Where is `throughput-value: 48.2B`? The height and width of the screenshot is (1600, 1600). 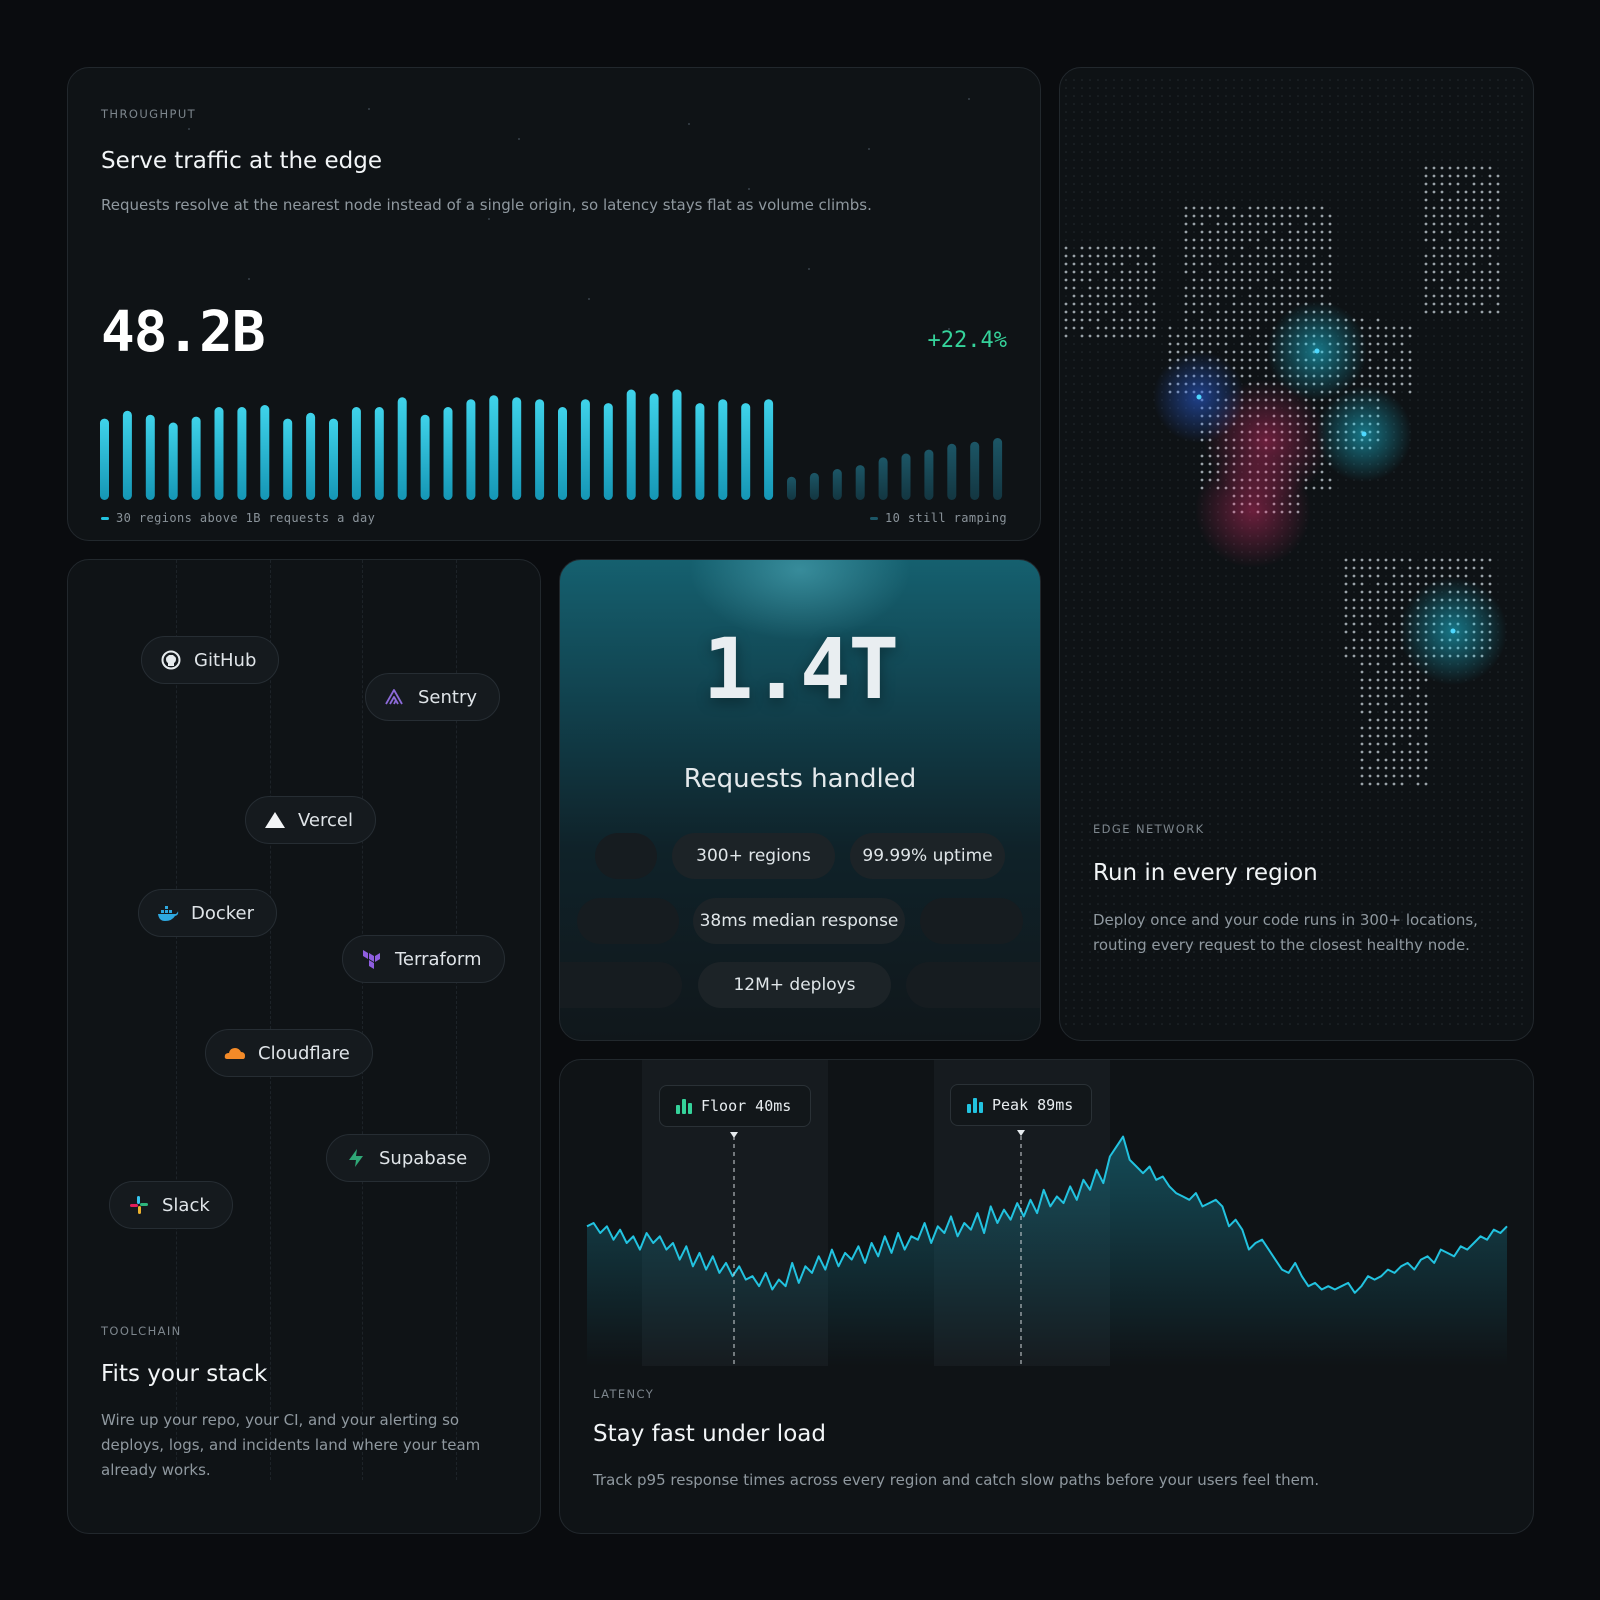
throughput-value: 48.2B is located at coordinates (183, 332).